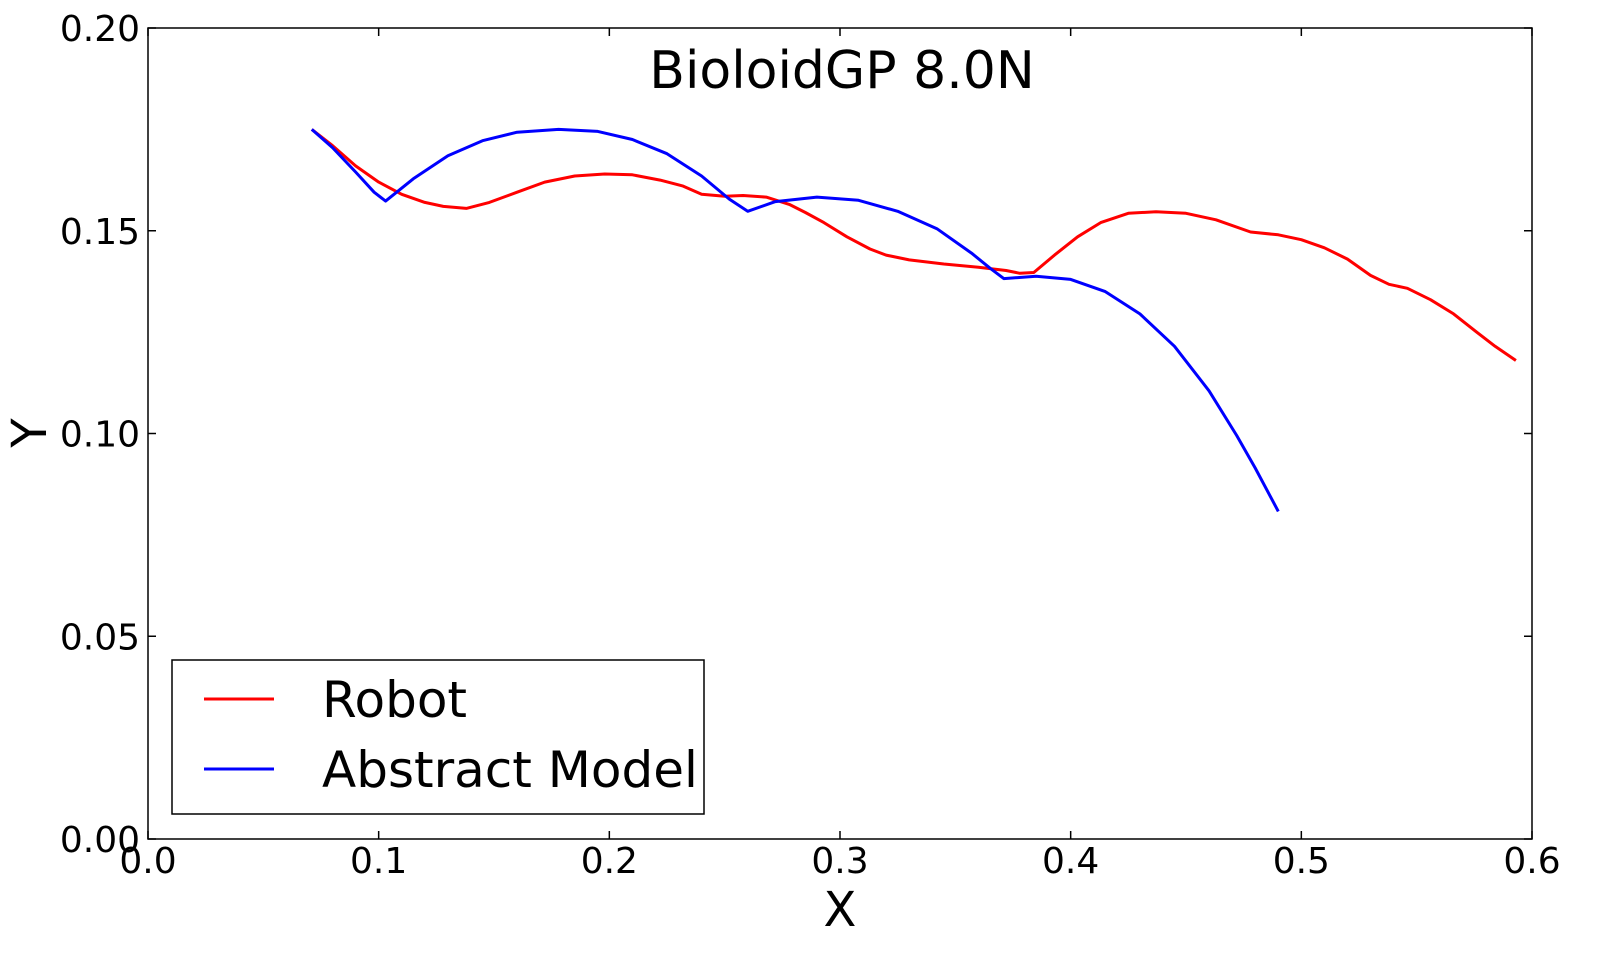  I want to click on x-tick-label: 0.4, so click(1070, 861).